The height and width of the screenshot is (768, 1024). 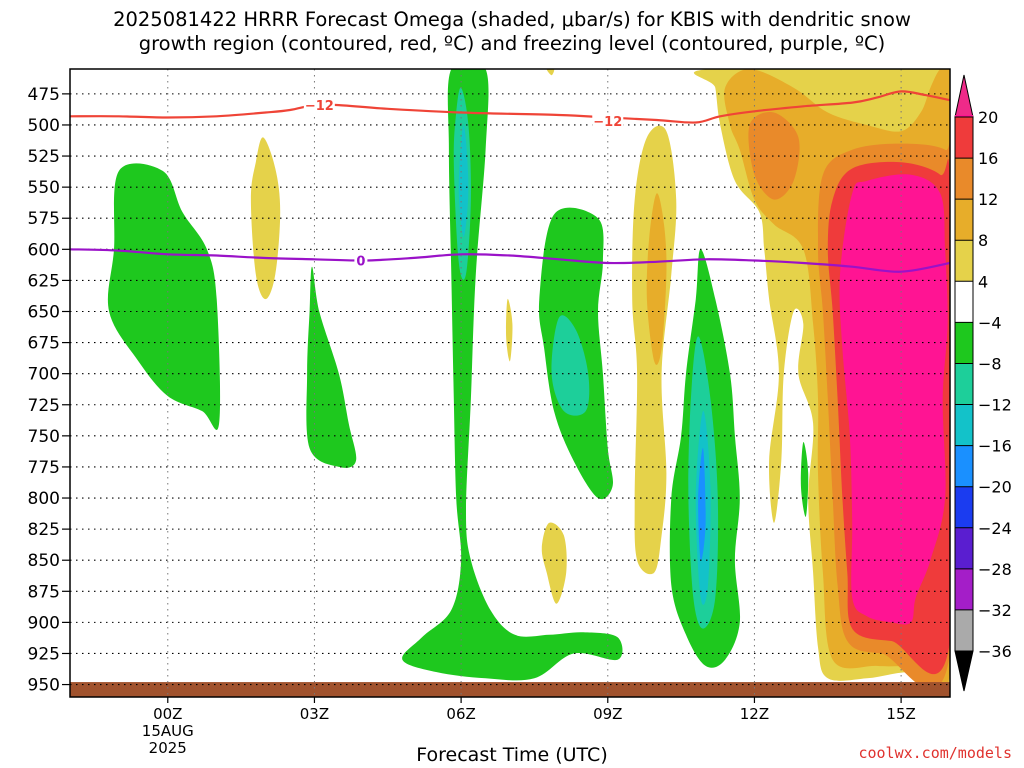 What do you see at coordinates (44, 312) in the screenshot?
I see `y-tick-label-650: 650` at bounding box center [44, 312].